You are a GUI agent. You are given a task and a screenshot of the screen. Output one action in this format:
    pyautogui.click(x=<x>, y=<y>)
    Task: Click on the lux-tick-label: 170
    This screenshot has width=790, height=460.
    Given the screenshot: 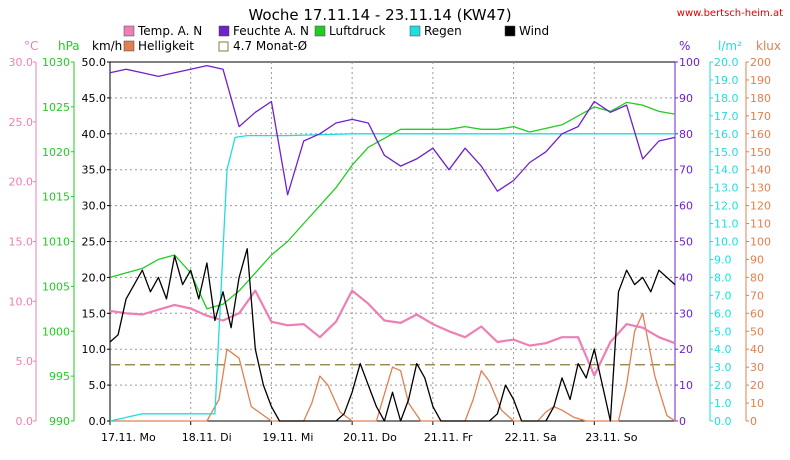 What is the action you would take?
    pyautogui.click(x=760, y=116)
    